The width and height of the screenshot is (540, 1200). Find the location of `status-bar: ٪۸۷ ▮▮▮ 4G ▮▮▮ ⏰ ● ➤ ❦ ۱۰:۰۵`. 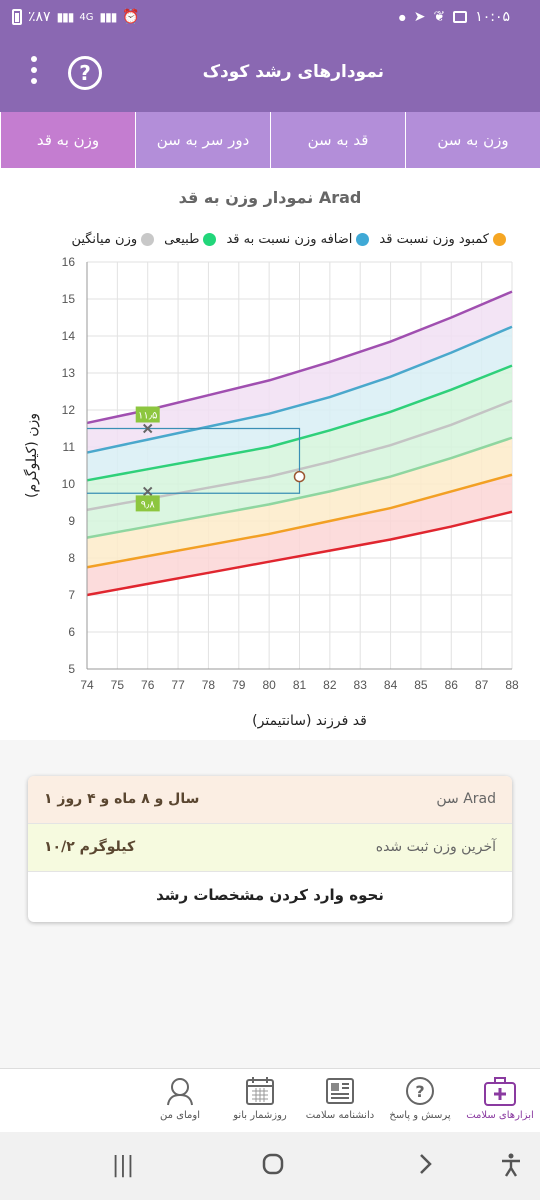

status-bar: ٪۸۷ ▮▮▮ 4G ▮▮▮ ⏰ ● ➤ ❦ ۱۰:۰۵ is located at coordinates (270, 18).